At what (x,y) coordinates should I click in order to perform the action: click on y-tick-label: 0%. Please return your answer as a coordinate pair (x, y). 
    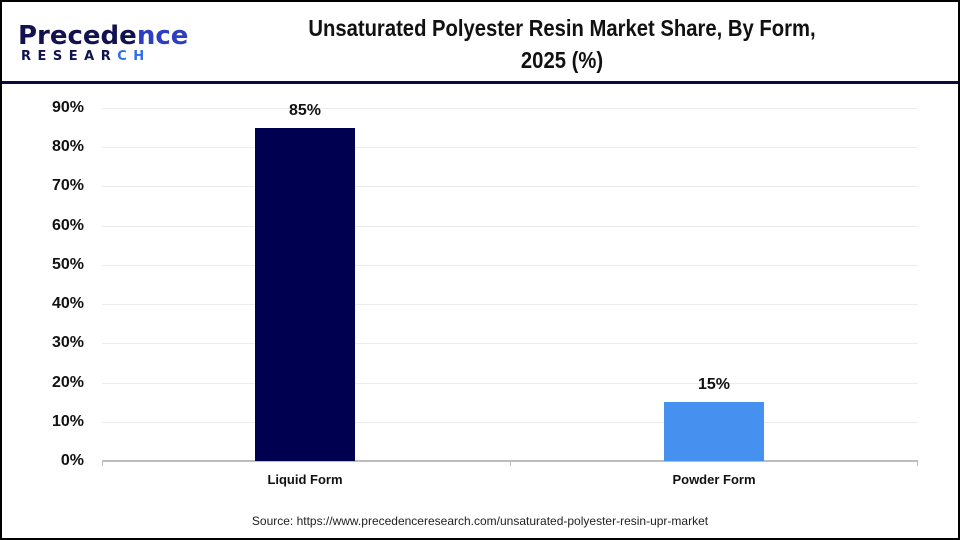
    Looking at the image, I should click on (72, 460).